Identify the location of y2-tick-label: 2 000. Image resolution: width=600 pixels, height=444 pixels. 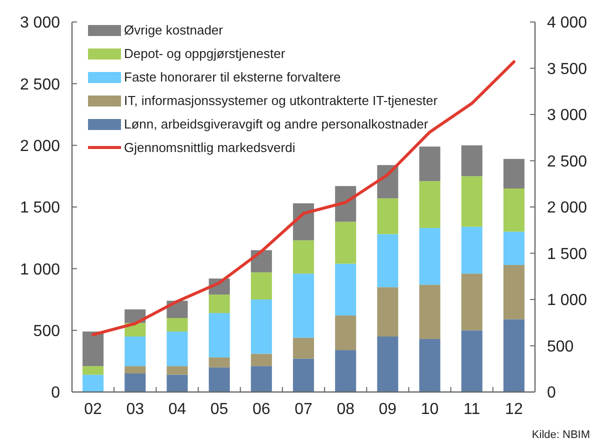
(567, 208).